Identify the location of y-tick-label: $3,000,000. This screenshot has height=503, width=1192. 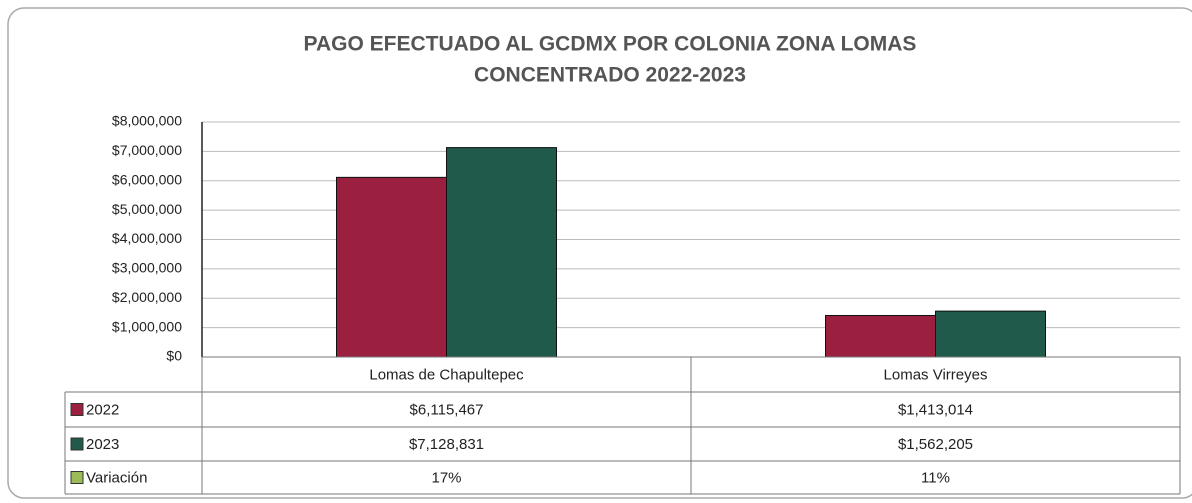
(147, 268).